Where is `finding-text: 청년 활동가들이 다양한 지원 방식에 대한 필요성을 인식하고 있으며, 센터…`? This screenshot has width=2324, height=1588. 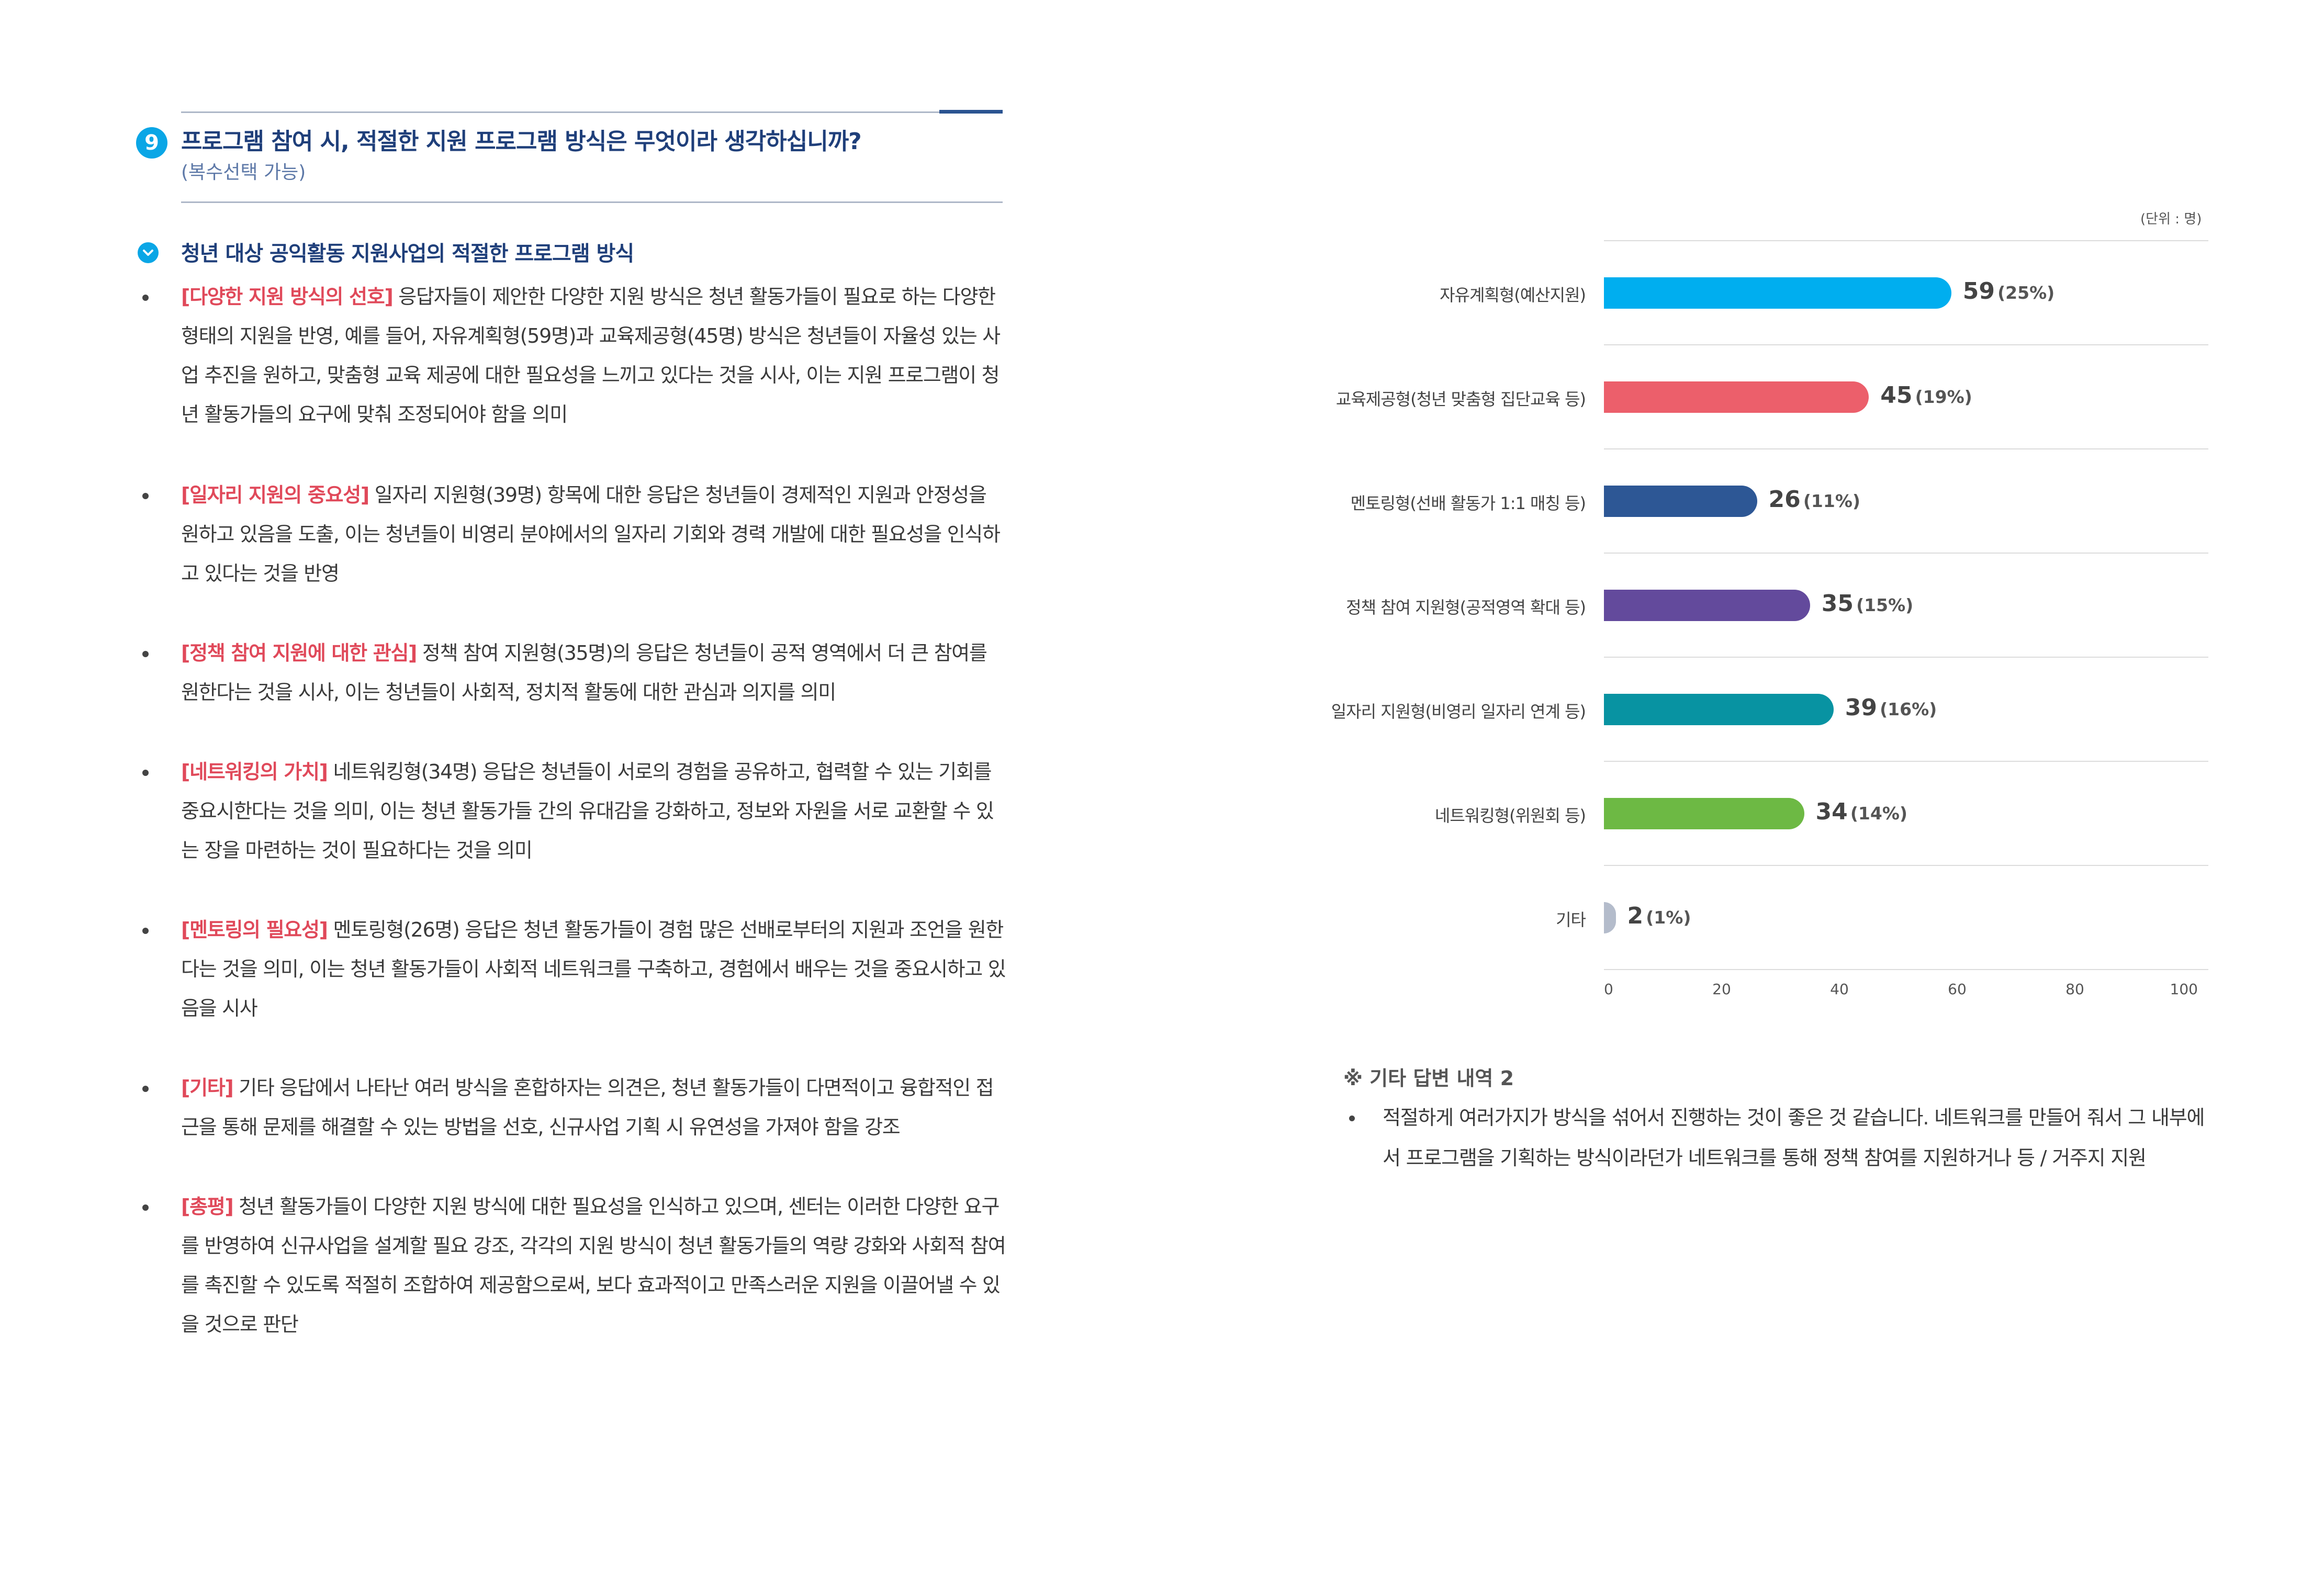 finding-text: 청년 활동가들이 다양한 지원 방식에 대한 필요성을 인식하고 있으며, 센터… is located at coordinates (593, 1265).